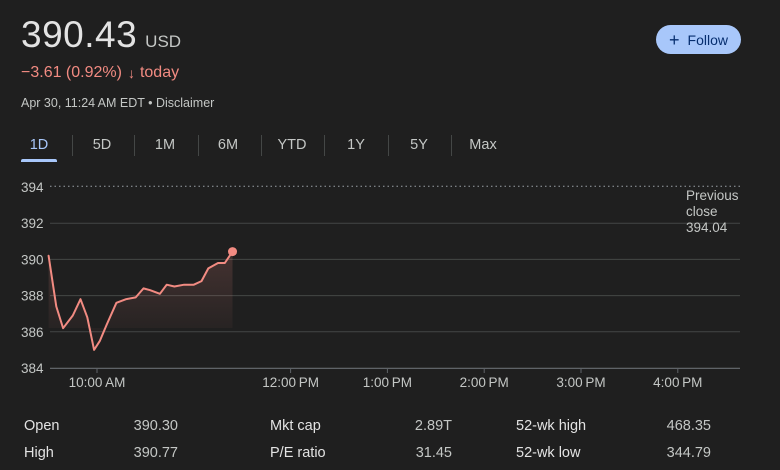 The height and width of the screenshot is (470, 780). I want to click on disclaimer-link: Disclaimer, so click(185, 103).